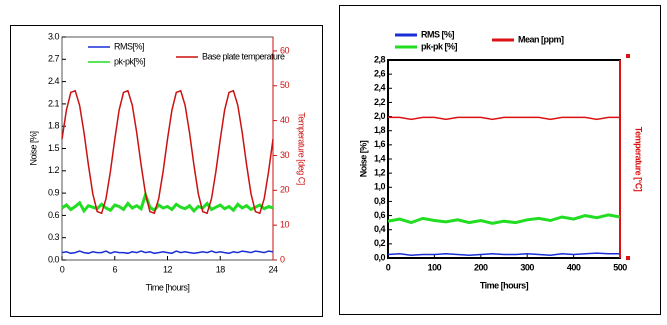 This screenshot has height=325, width=667. What do you see at coordinates (282, 259) in the screenshot?
I see `y2-tick-label: 0` at bounding box center [282, 259].